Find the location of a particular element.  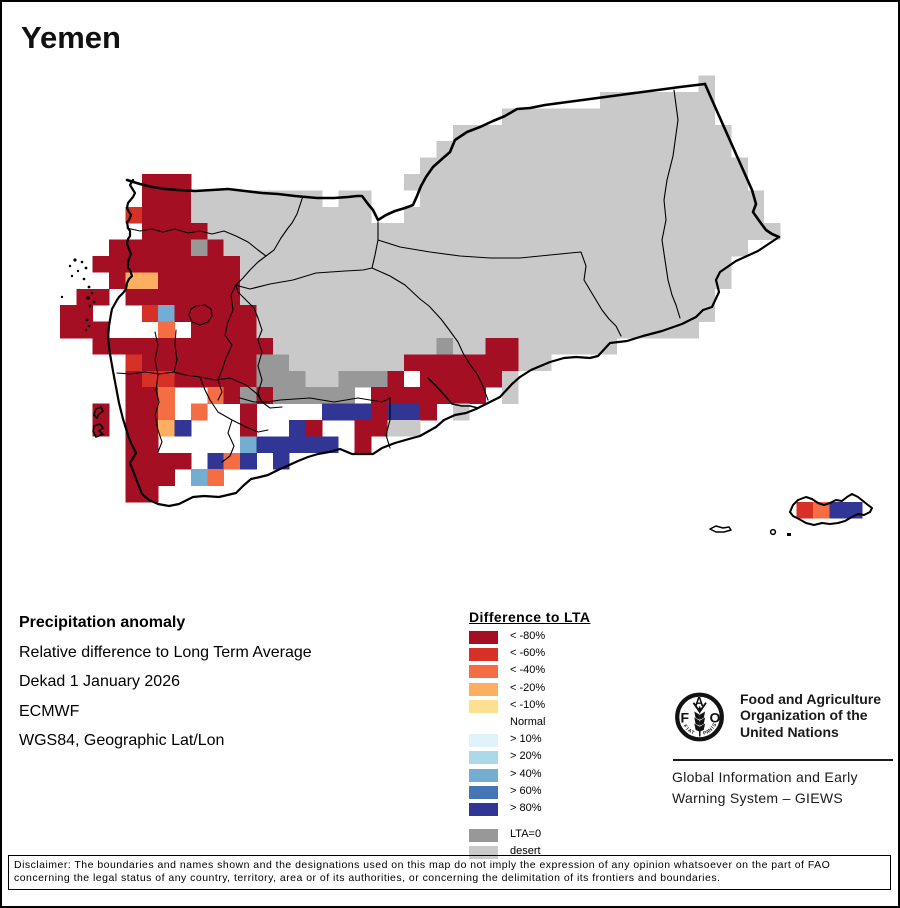

svg-text: O is located at coordinates (715, 718).